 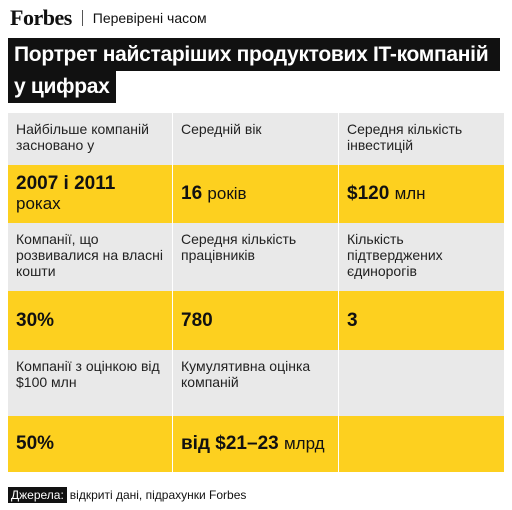 What do you see at coordinates (158, 495) in the screenshot?
I see `source-text: відкриті дані, підрахунки Forbes` at bounding box center [158, 495].